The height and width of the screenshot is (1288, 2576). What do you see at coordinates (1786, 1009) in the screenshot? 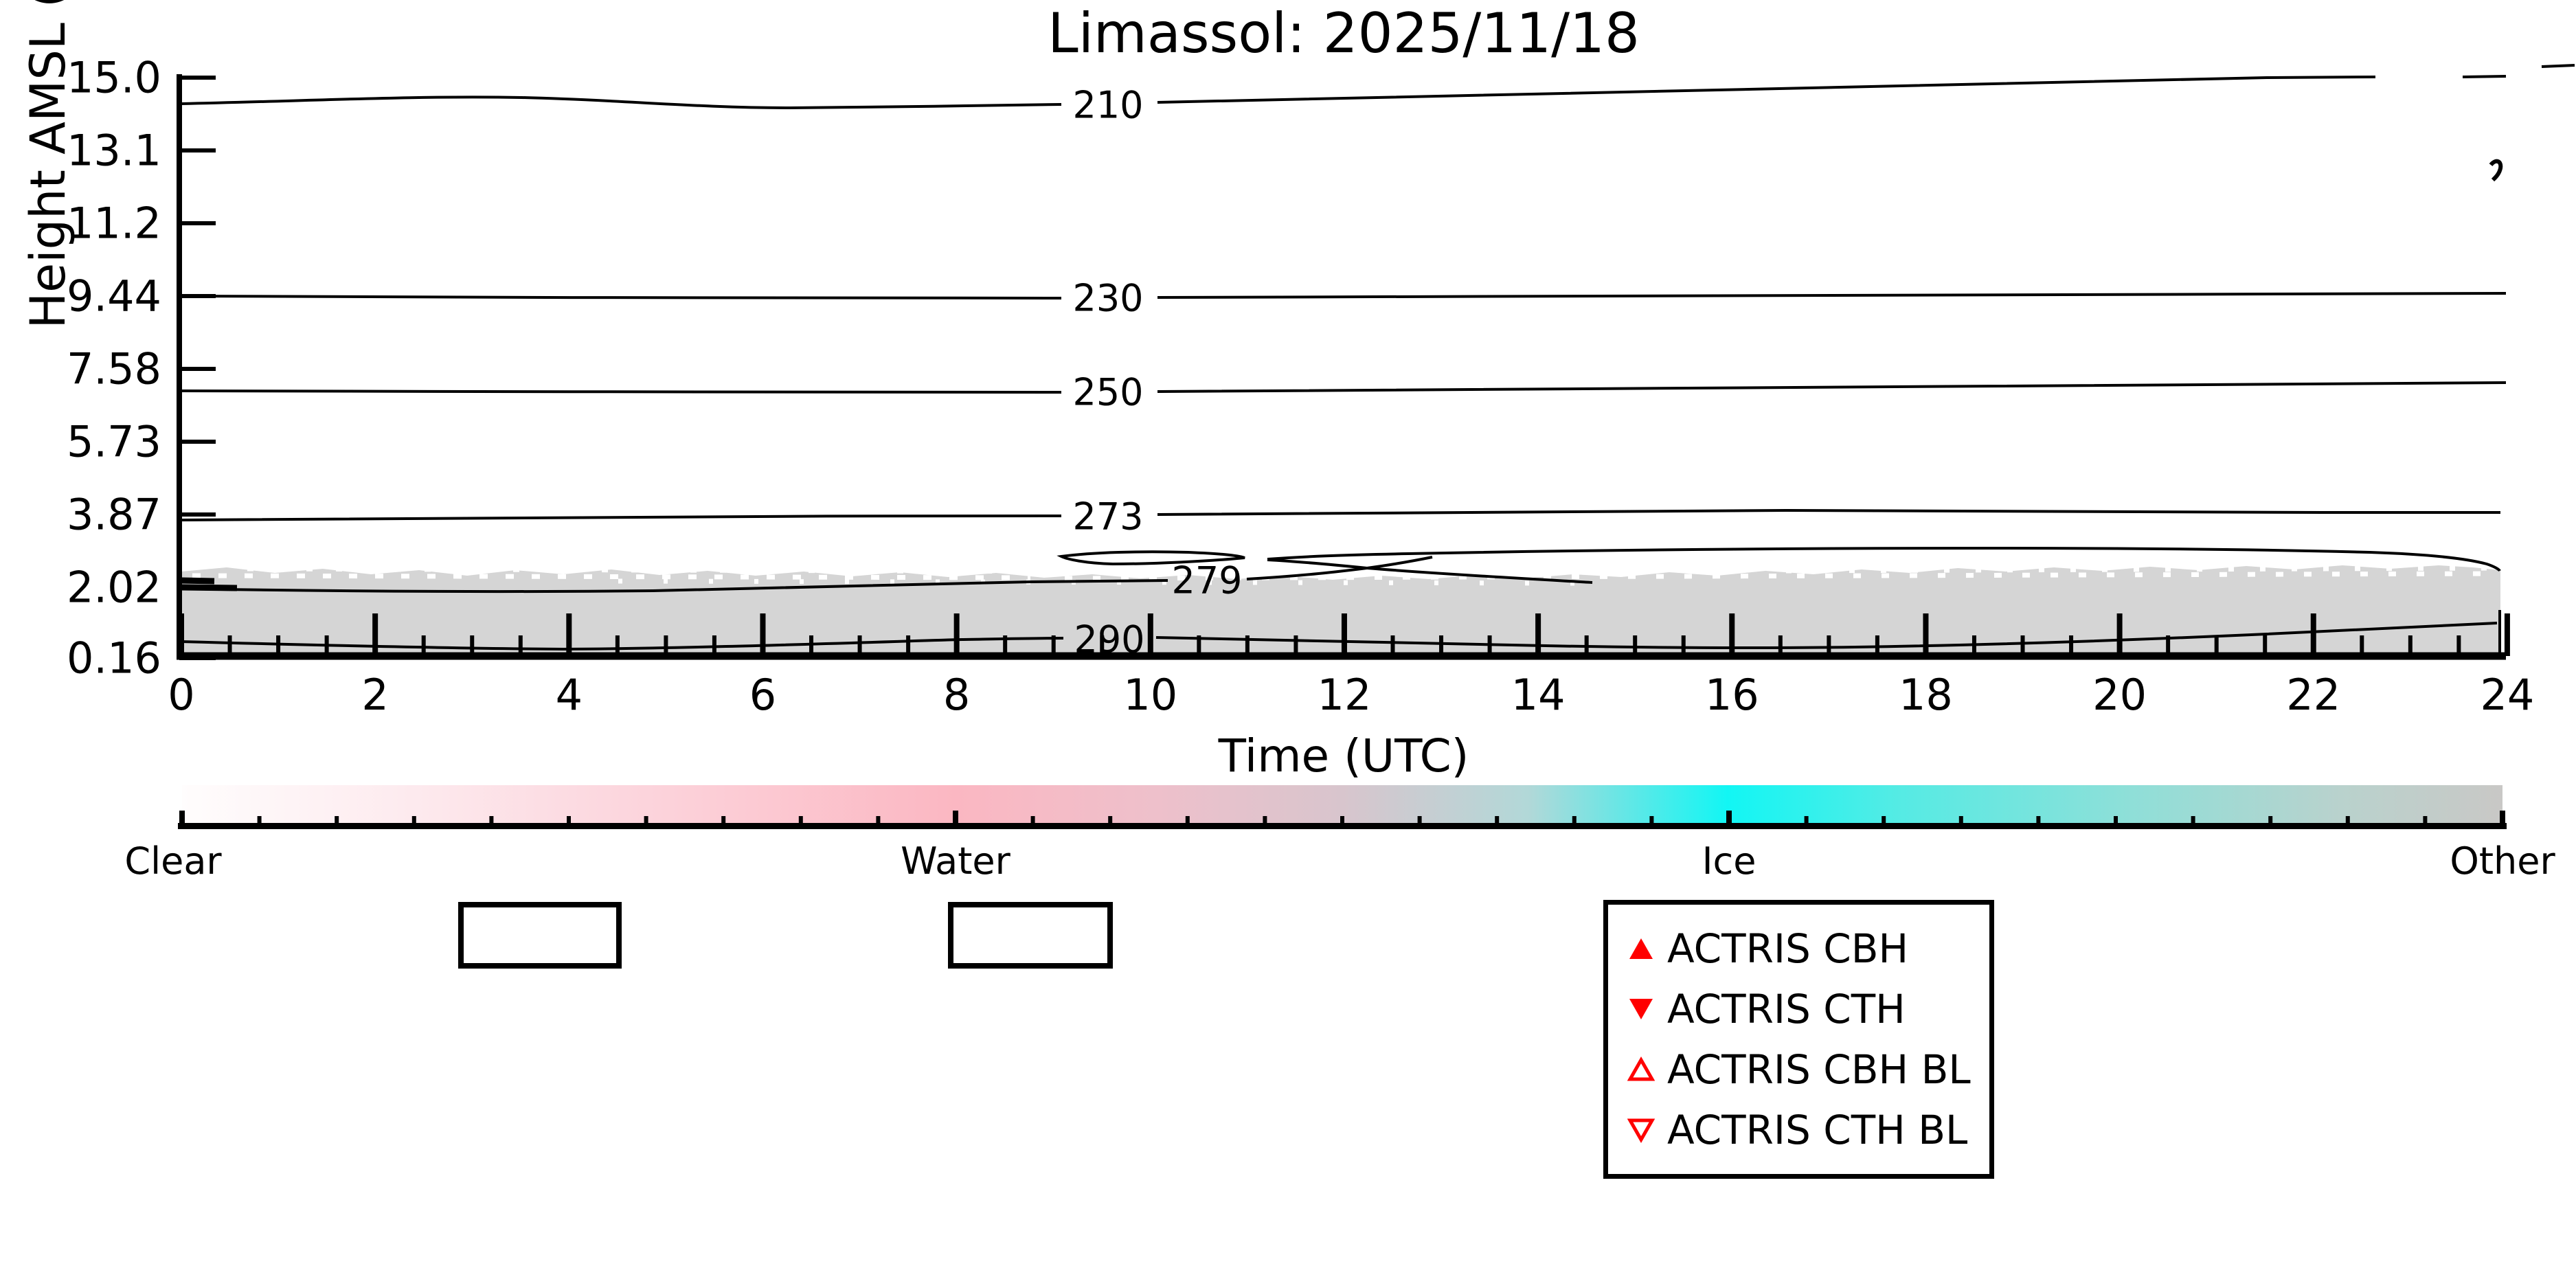
I see `legend-item-label: ACTRIS CTH` at bounding box center [1786, 1009].